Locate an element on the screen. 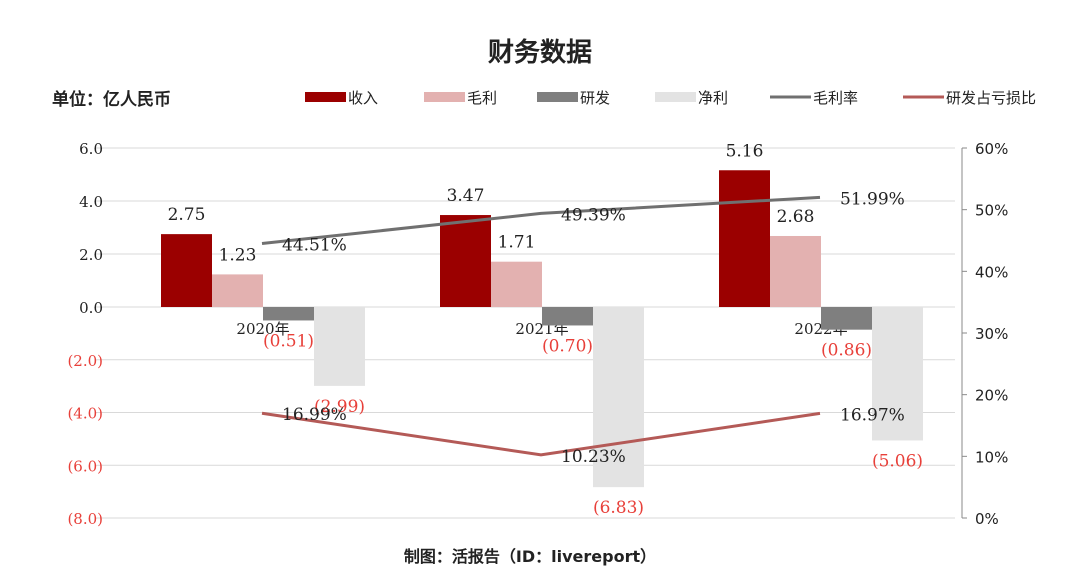  bar-净利-2021年 is located at coordinates (618, 397).